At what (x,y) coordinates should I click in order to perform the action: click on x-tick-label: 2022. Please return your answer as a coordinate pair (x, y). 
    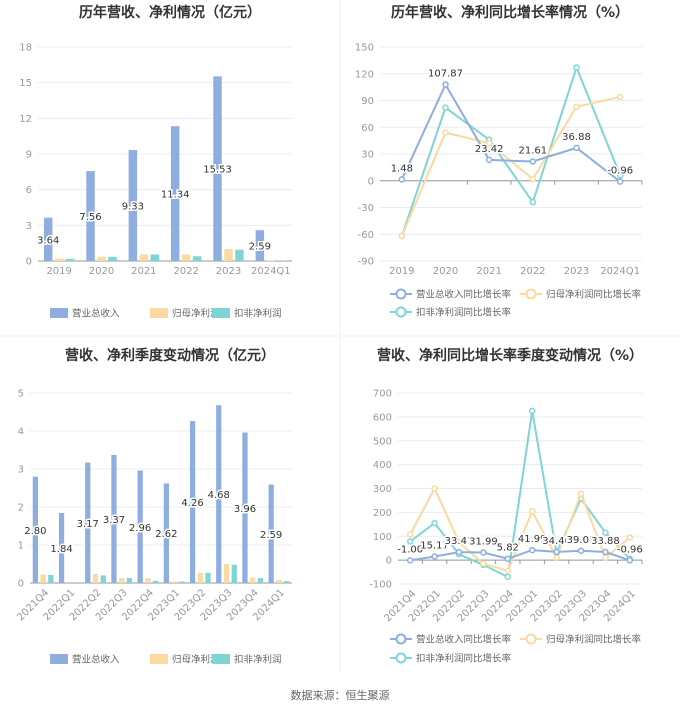
    Looking at the image, I should click on (185, 271).